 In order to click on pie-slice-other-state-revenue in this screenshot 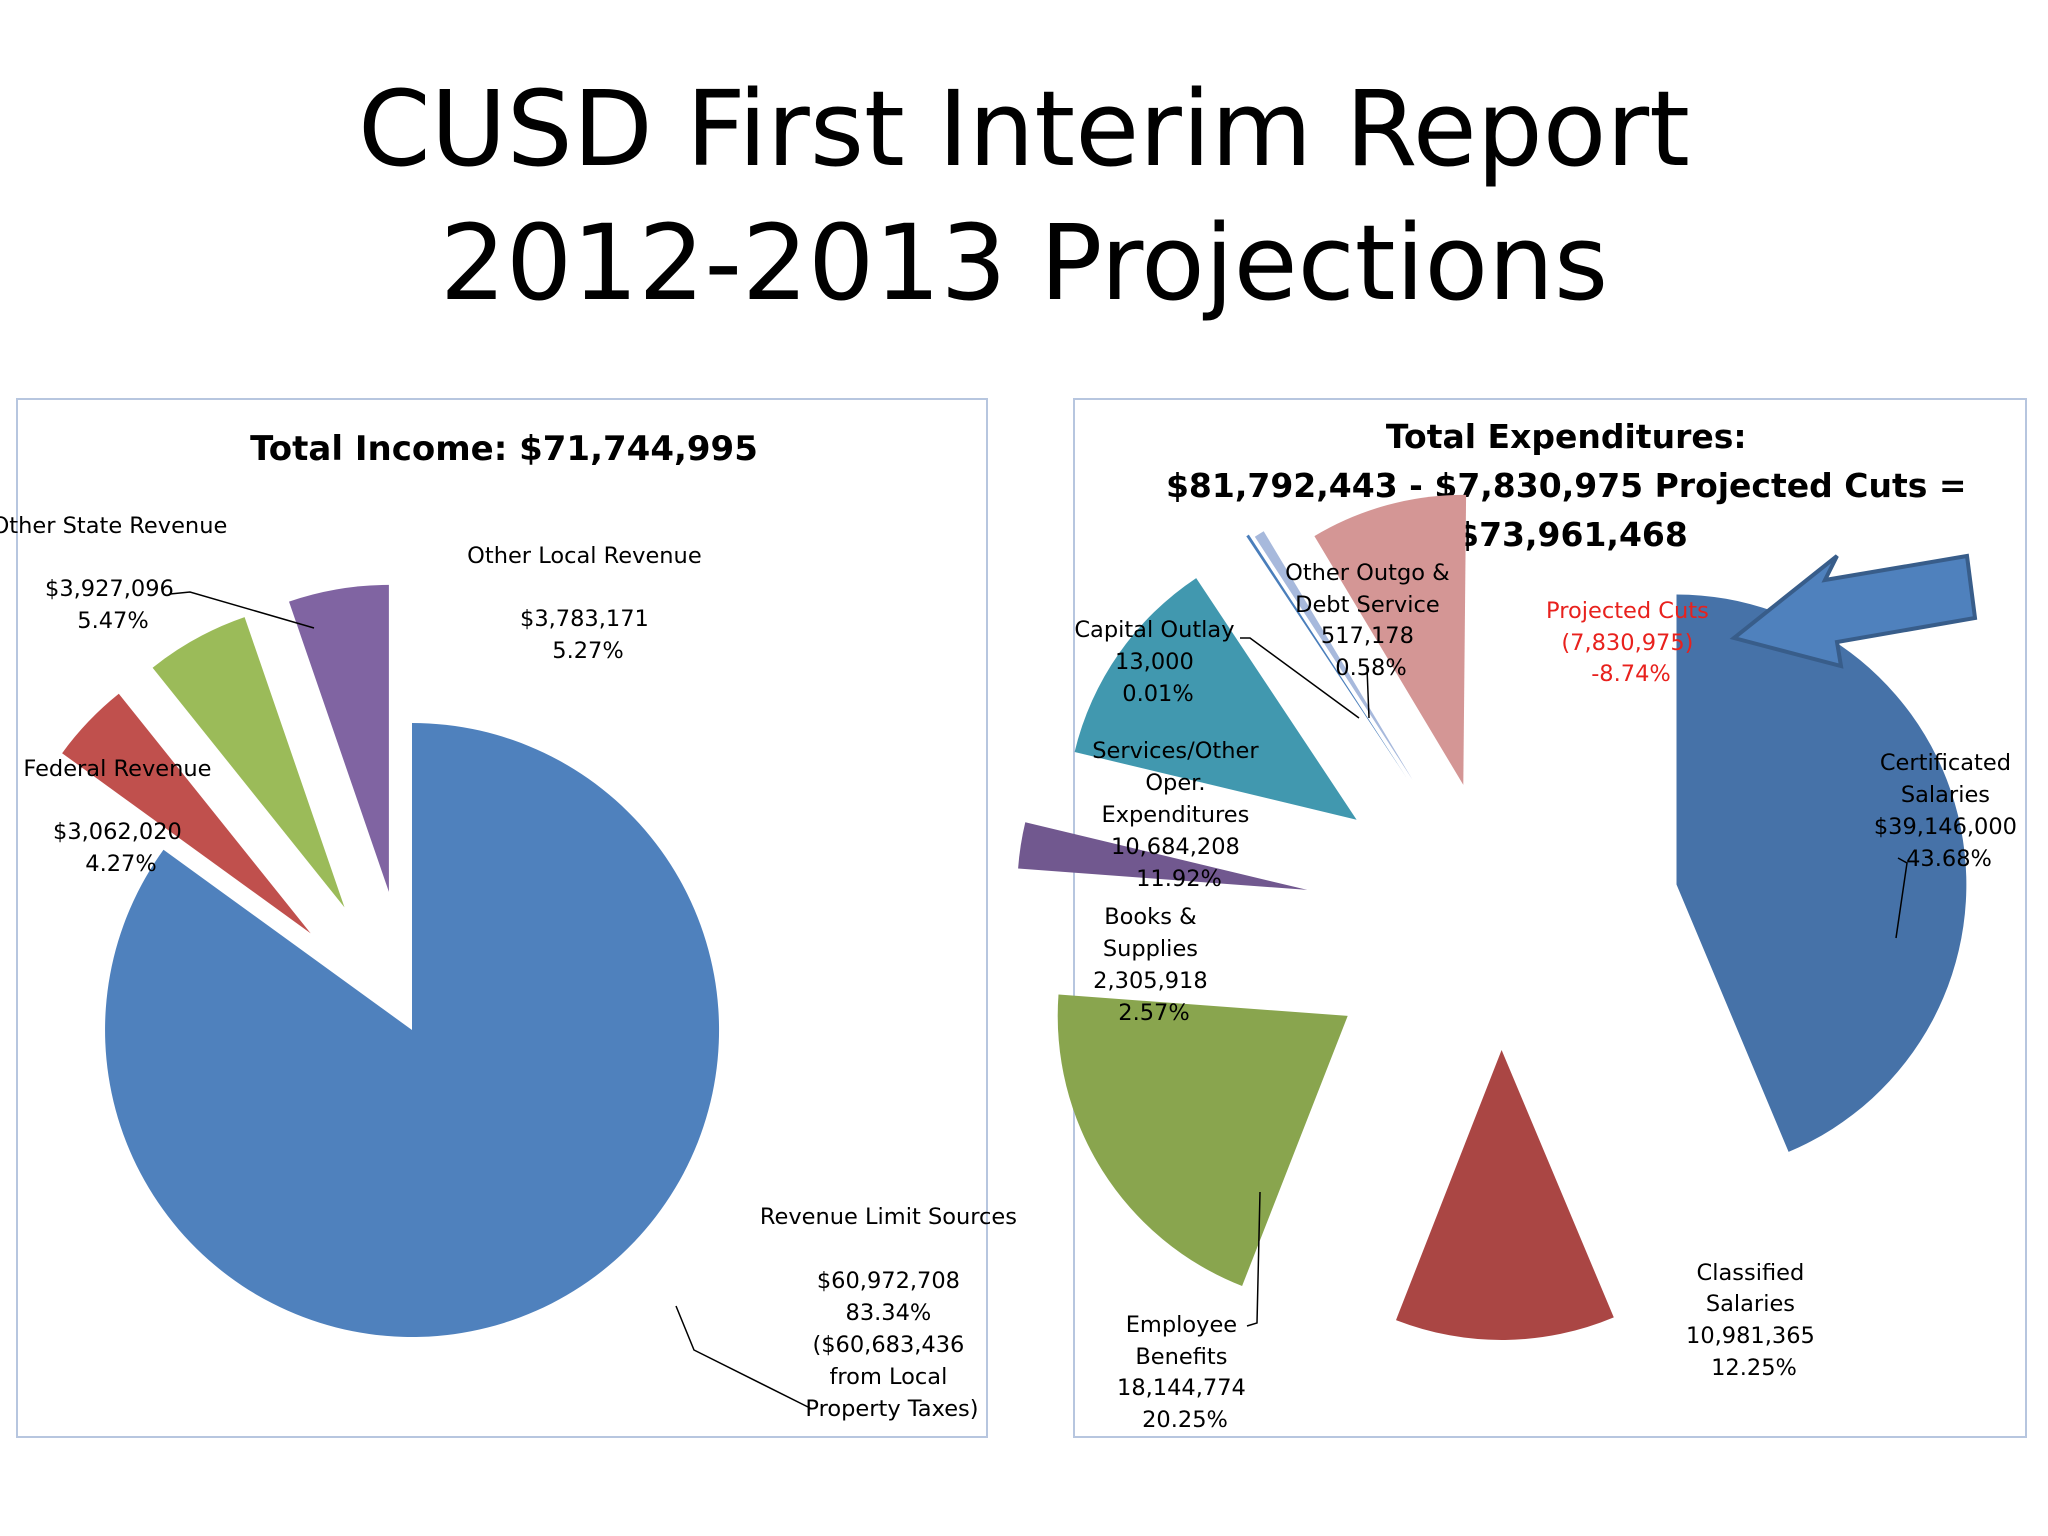, I will do `click(248, 762)`.